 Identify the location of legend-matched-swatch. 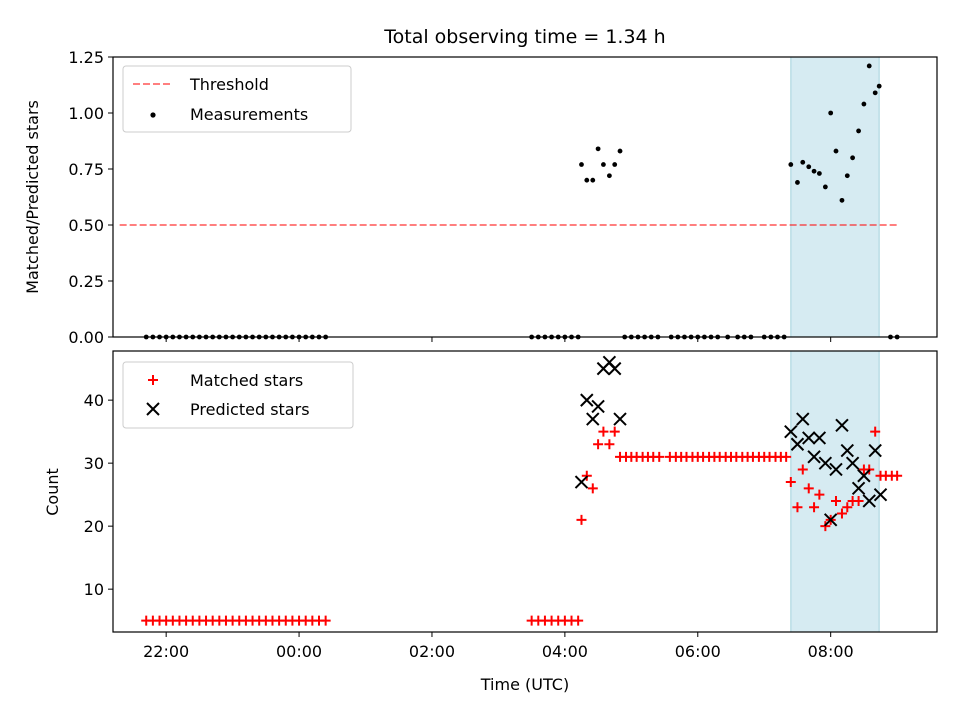
(153, 380).